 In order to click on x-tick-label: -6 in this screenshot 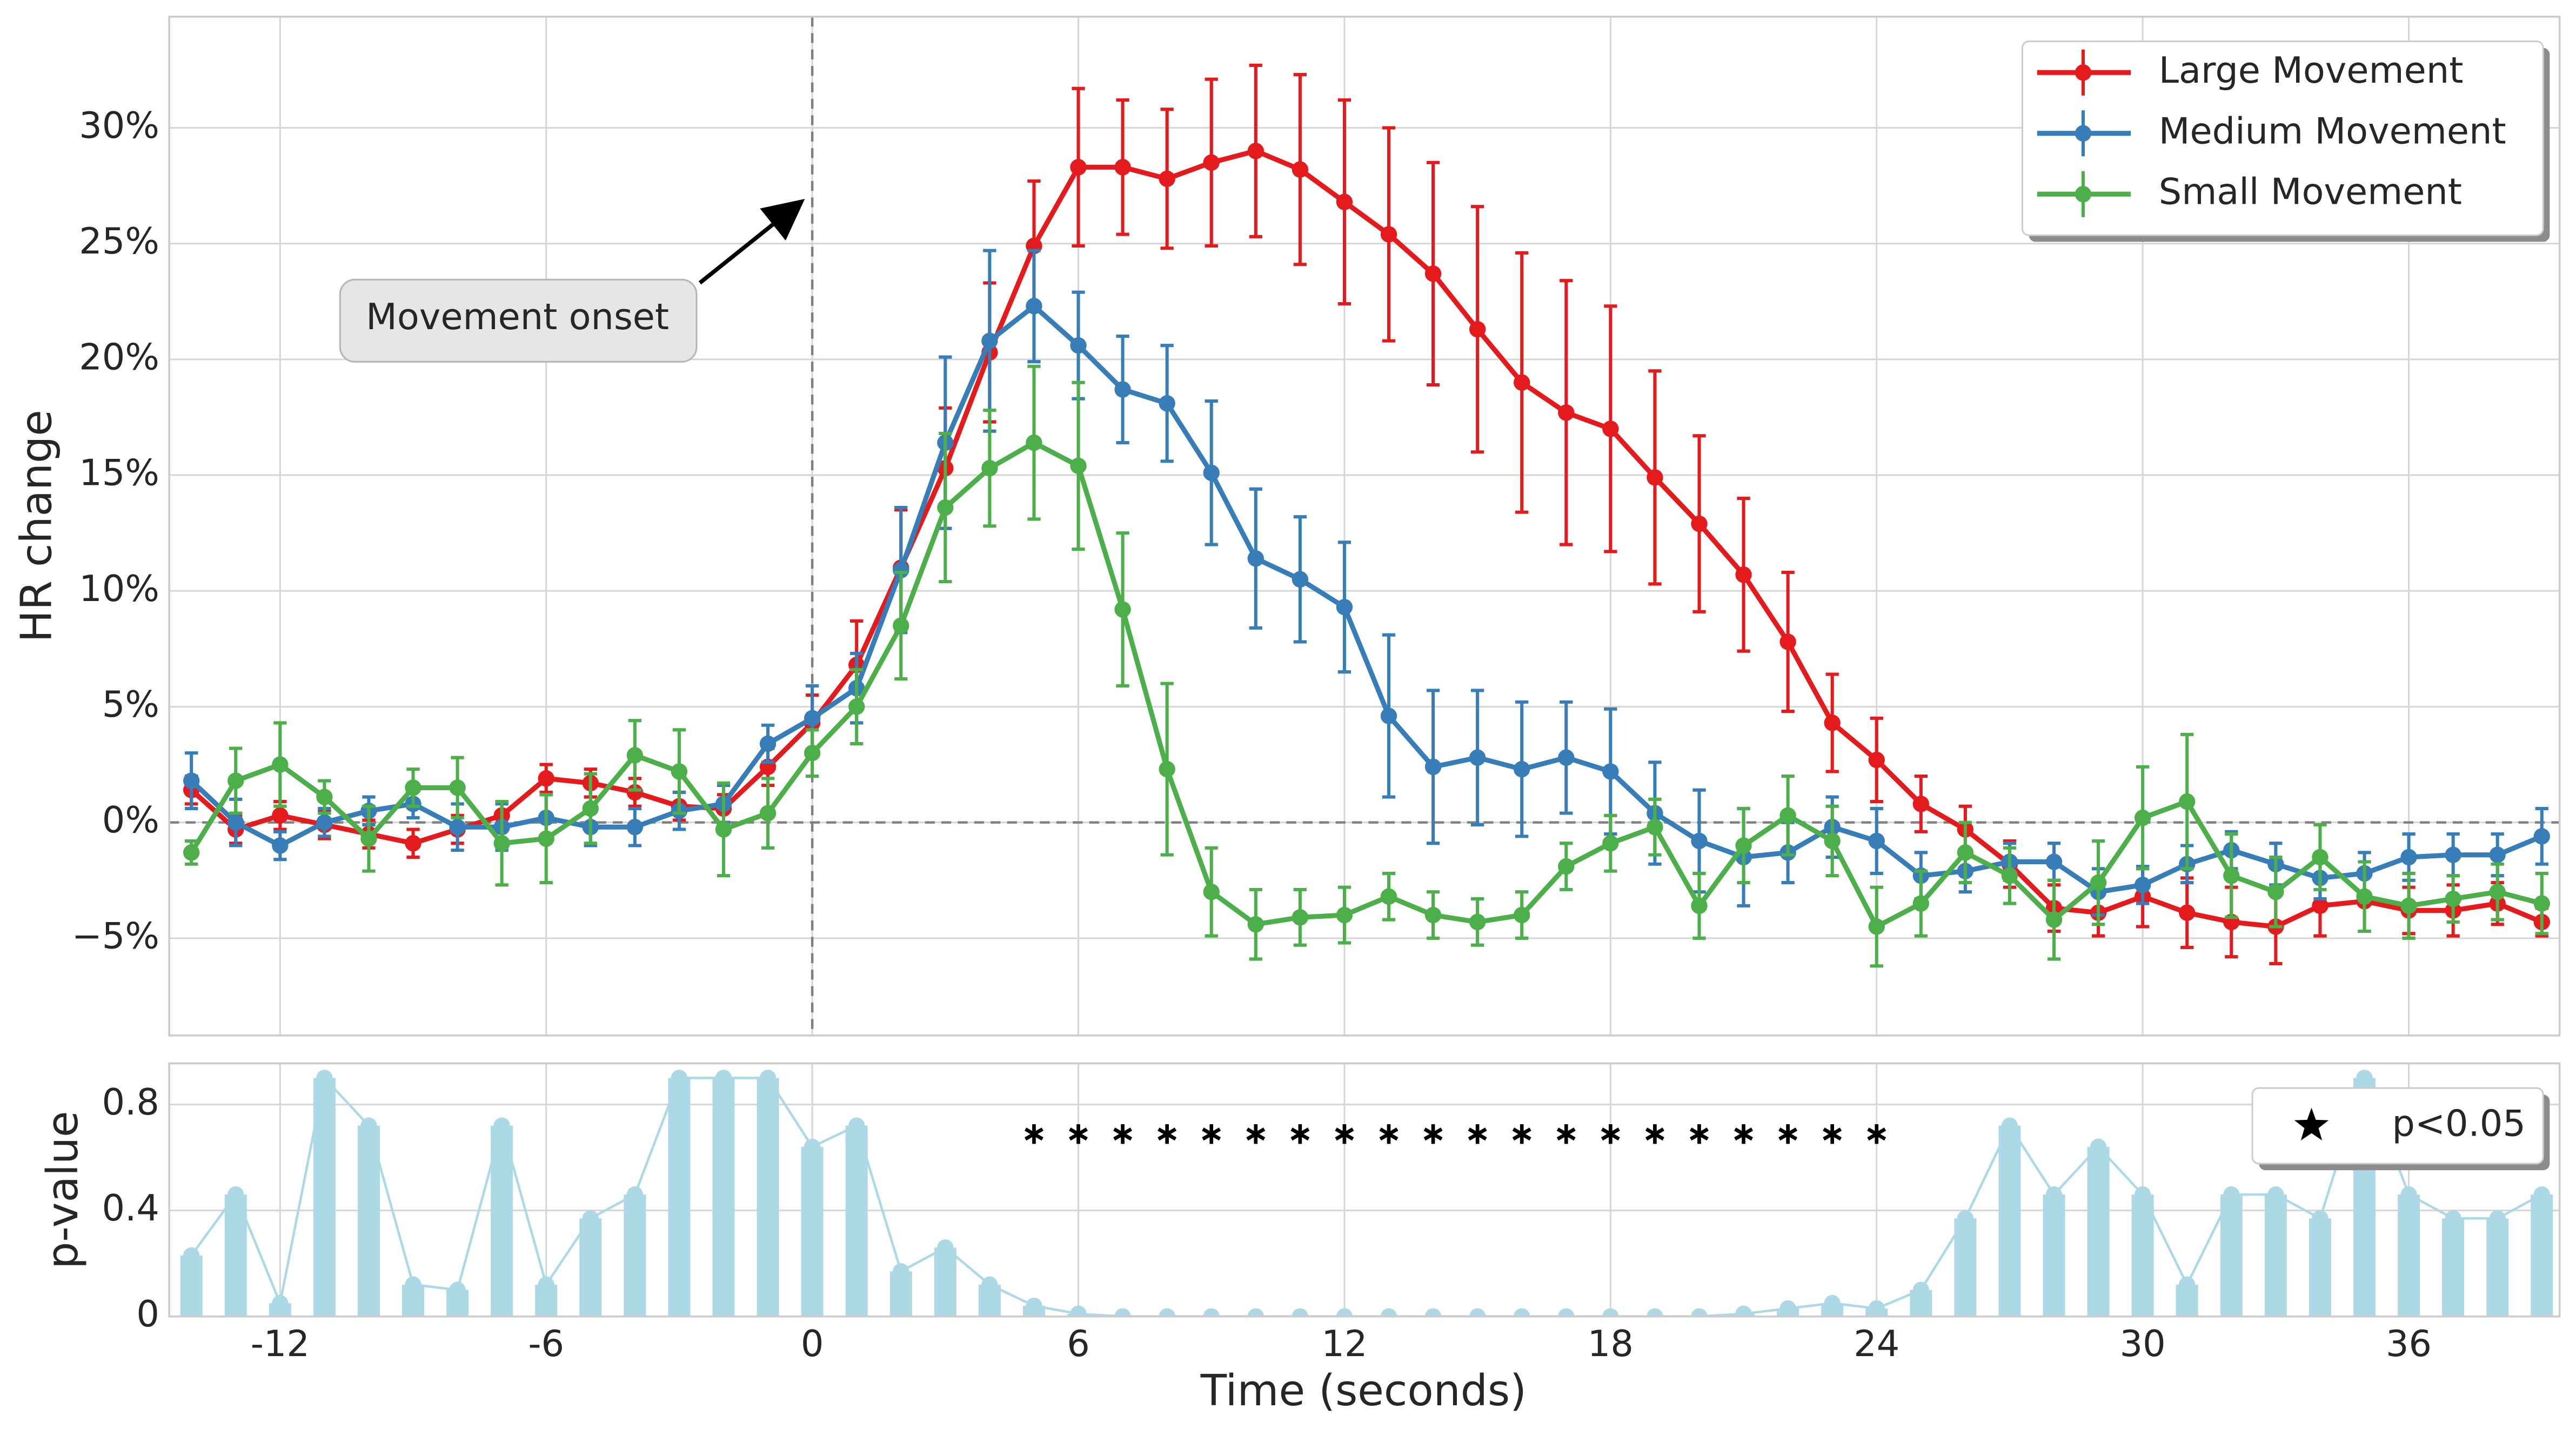, I will do `click(546, 1344)`.